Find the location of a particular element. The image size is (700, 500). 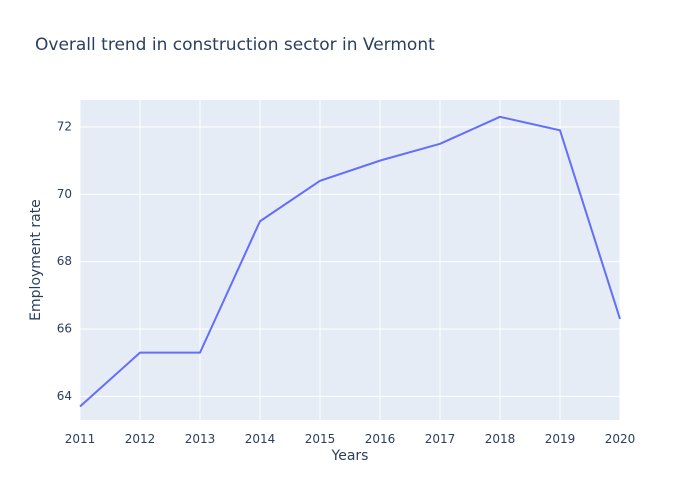

y-tick-label: 64 is located at coordinates (64, 396).